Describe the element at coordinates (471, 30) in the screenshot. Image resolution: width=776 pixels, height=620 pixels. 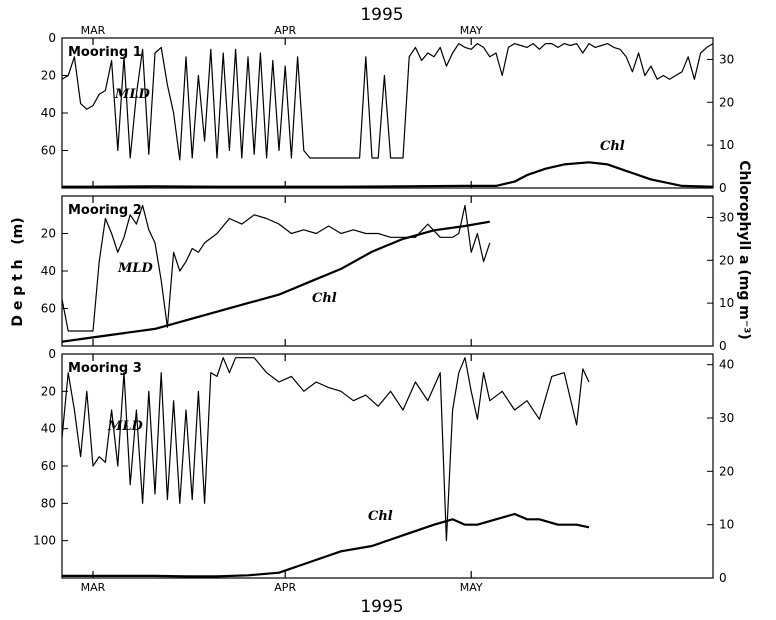
I see `month-label-top: MAY` at that location.